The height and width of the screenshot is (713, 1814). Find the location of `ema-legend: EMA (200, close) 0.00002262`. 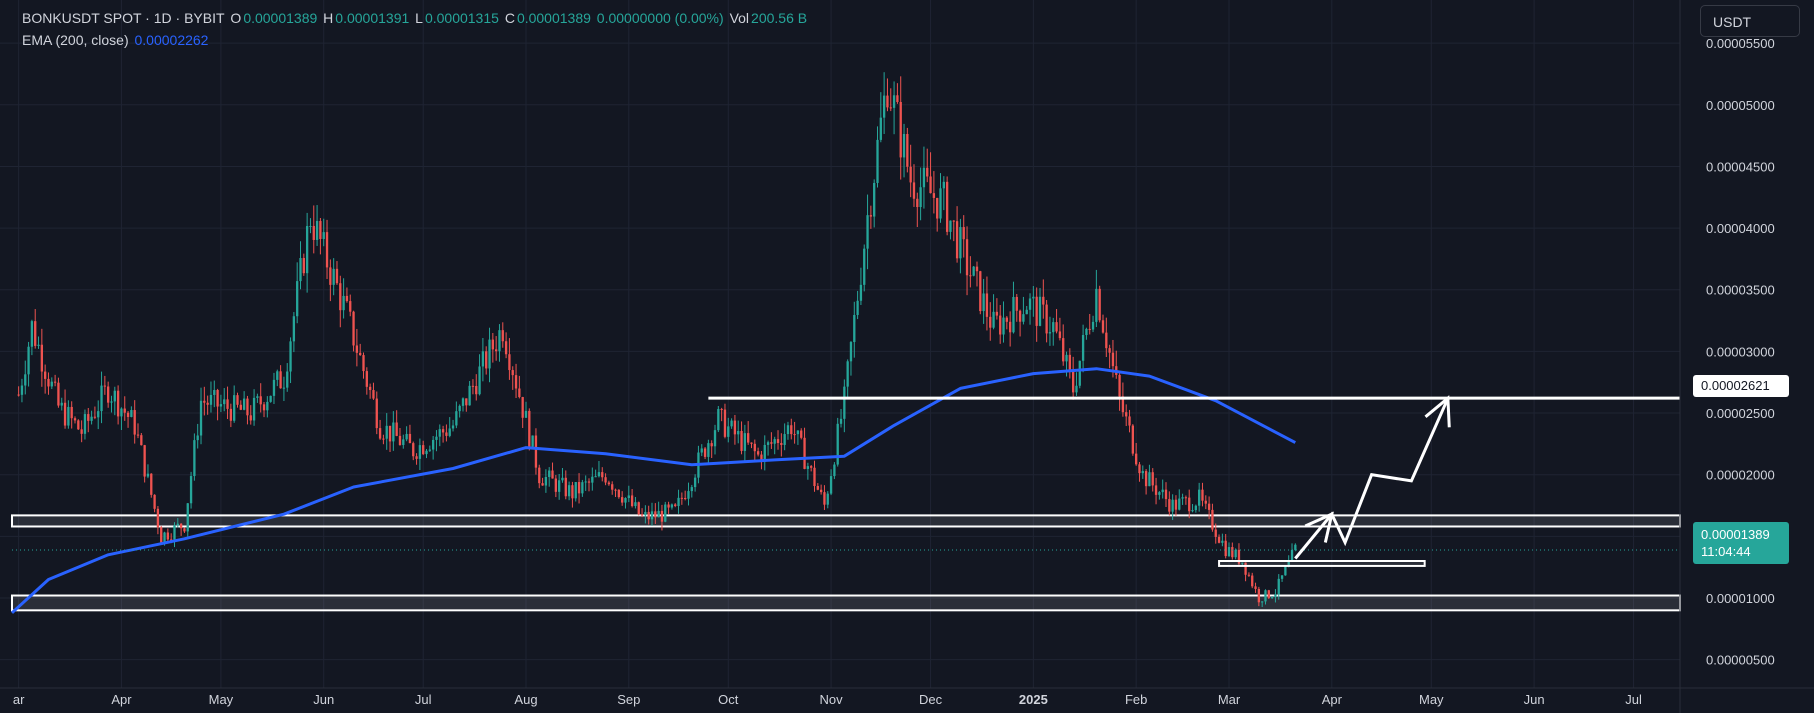

ema-legend: EMA (200, close) 0.00002262 is located at coordinates (116, 40).